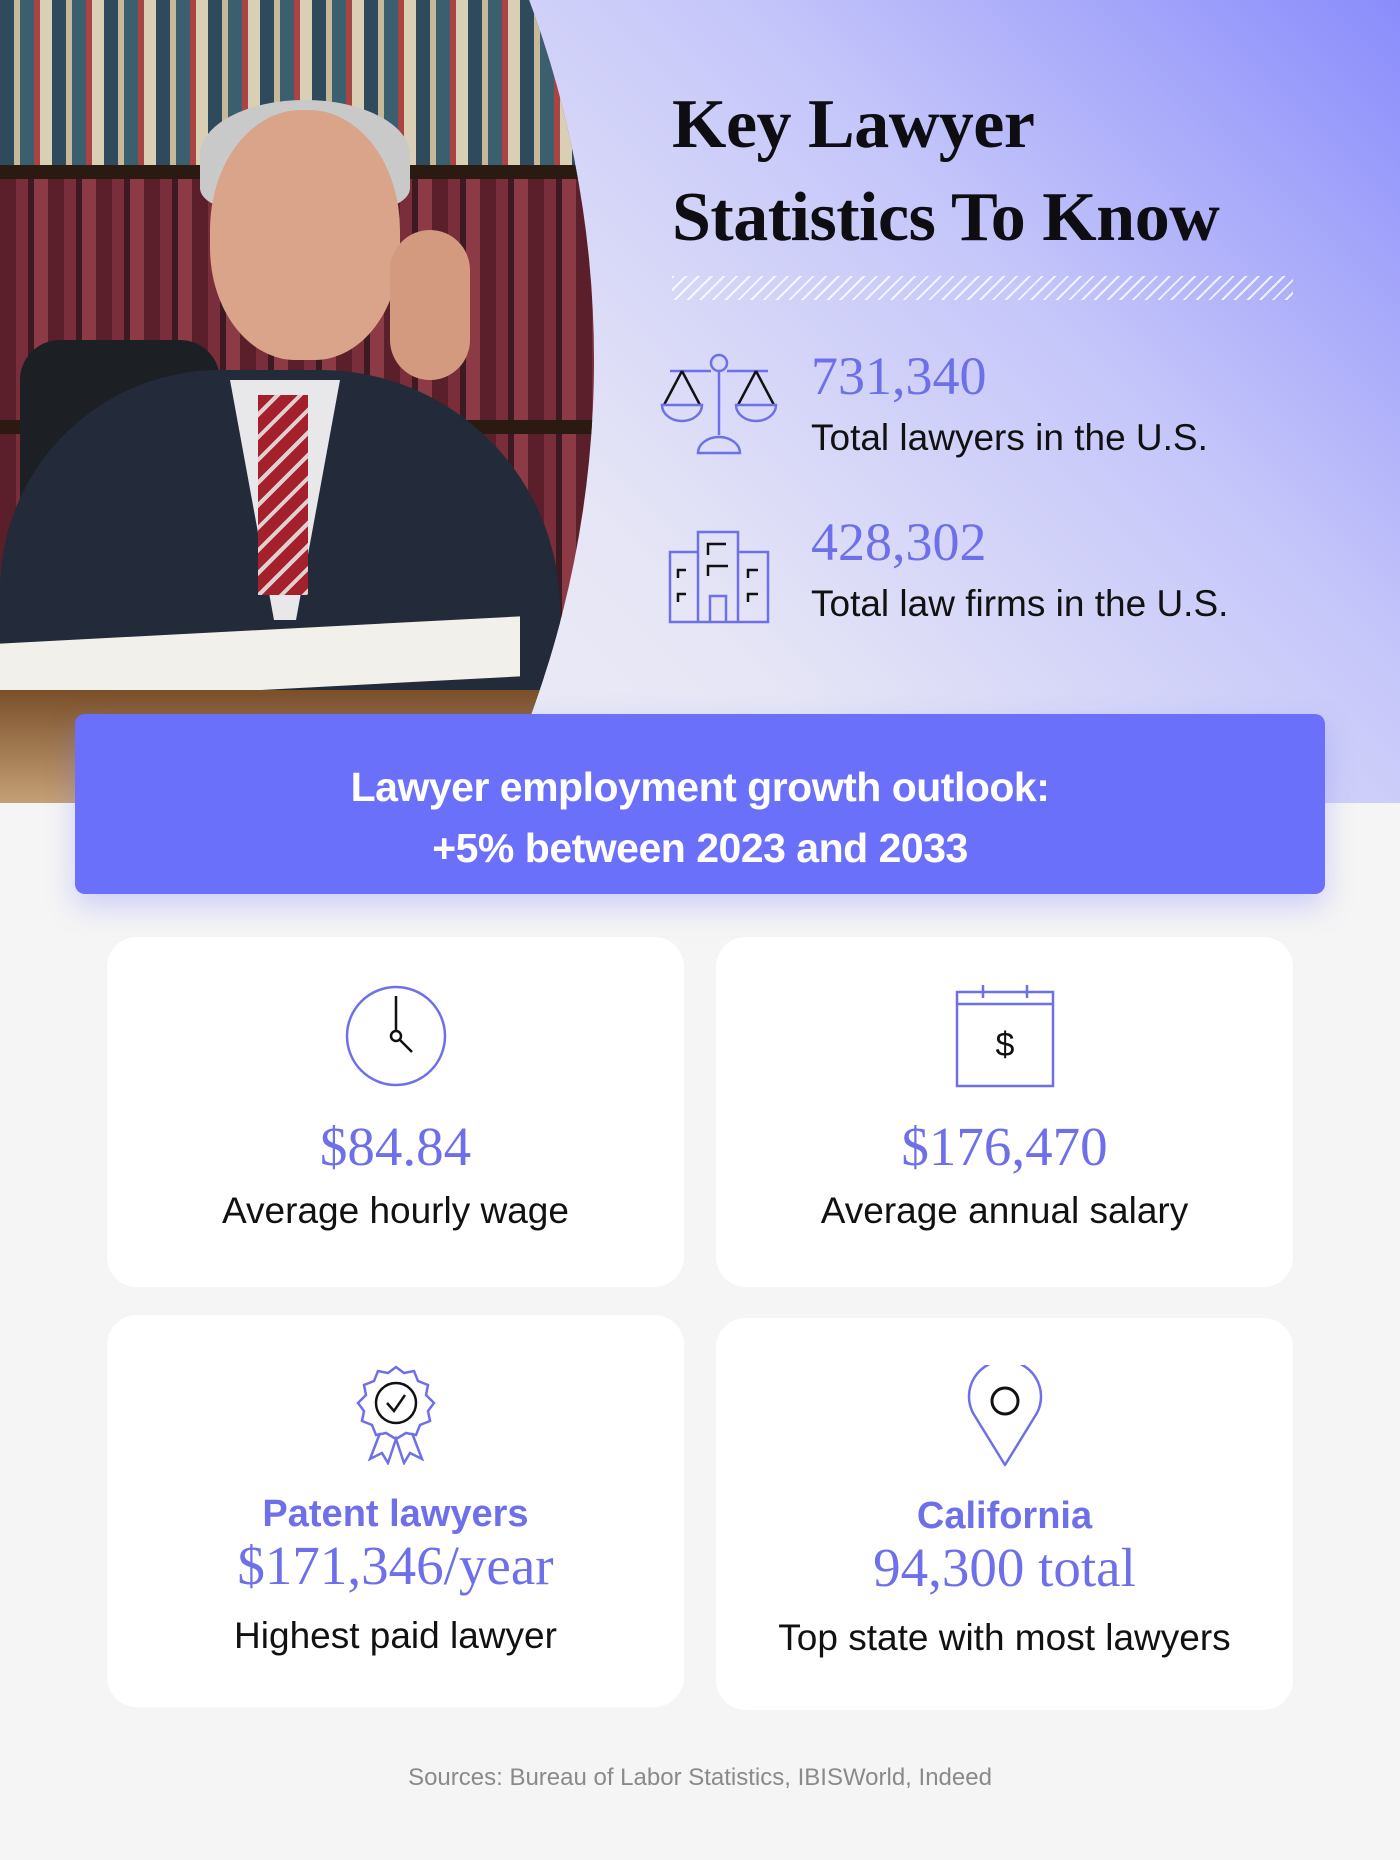 This screenshot has width=1400, height=1860. Describe the element at coordinates (395, 1565) in the screenshot. I see `card-value: $171,346/year` at that location.